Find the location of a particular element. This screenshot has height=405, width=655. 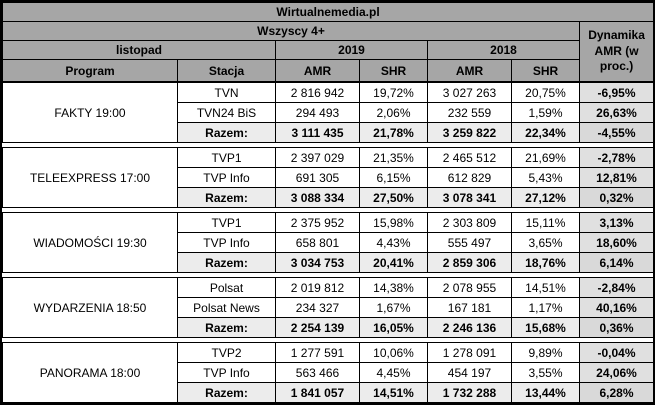

amr-2019-cell: 1 841 057 is located at coordinates (317, 392).